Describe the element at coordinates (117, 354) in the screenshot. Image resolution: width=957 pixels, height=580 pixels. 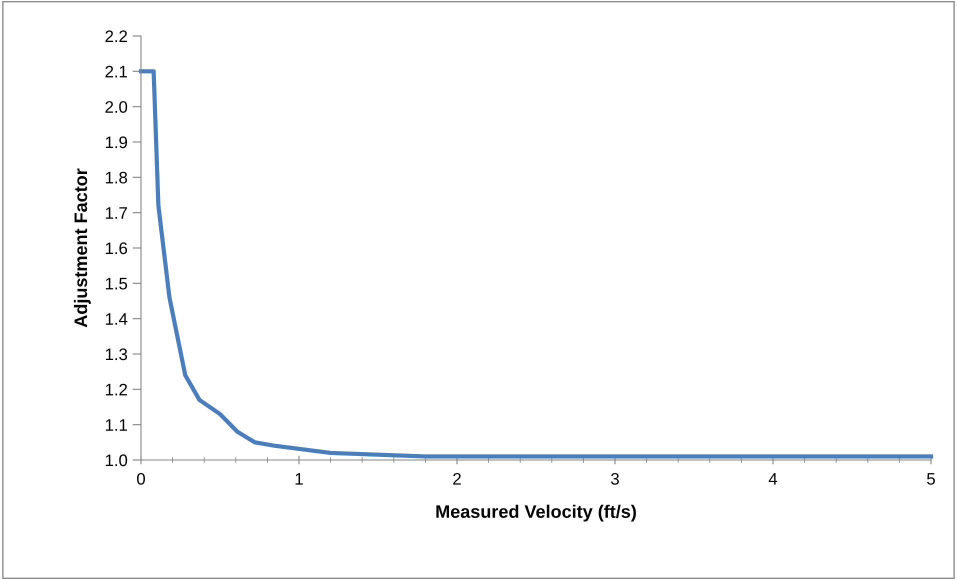
I see `y-tick-label: 1.3` at that location.